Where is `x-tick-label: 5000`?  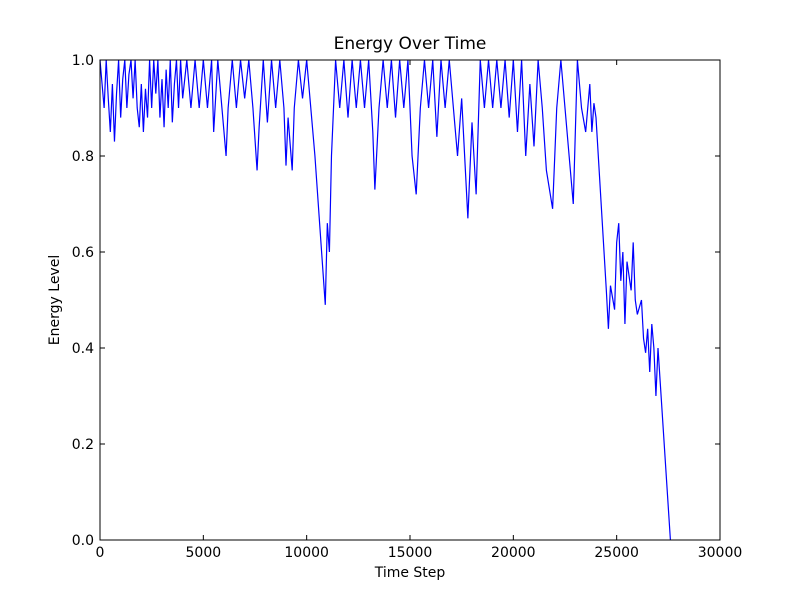 x-tick-label: 5000 is located at coordinates (204, 553).